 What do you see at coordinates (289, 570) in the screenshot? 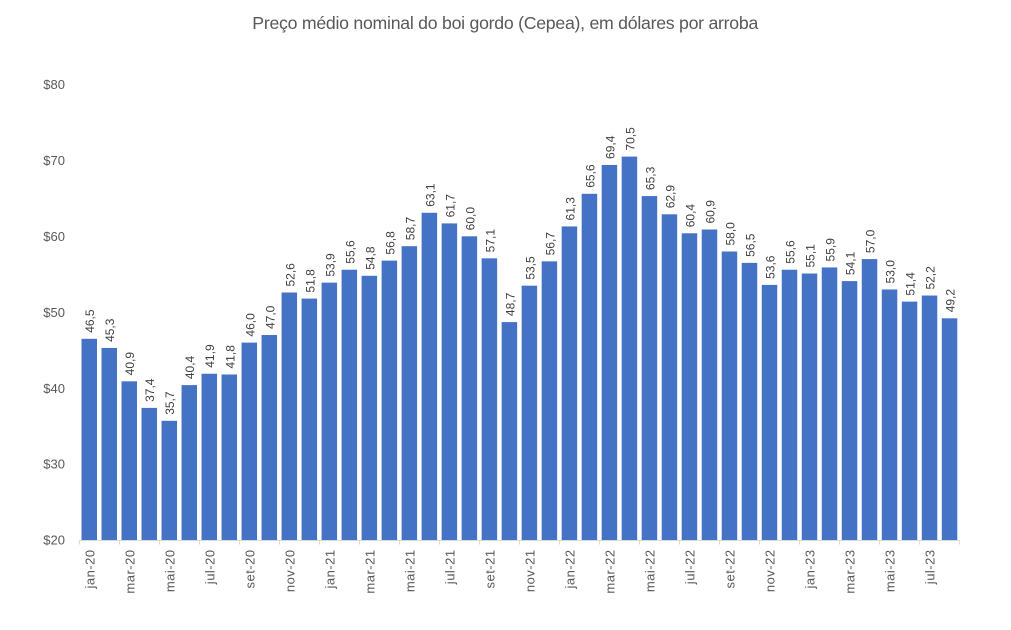
I see `svg-text: nov-20` at bounding box center [289, 570].